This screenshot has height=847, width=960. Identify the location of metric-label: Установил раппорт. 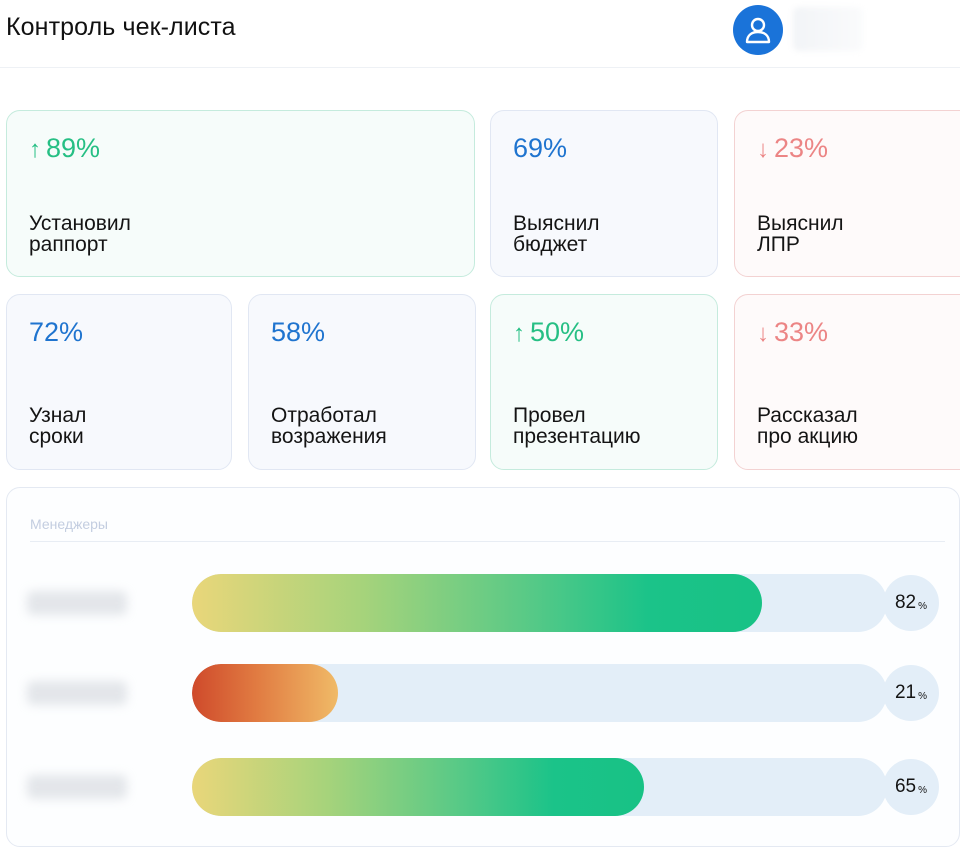
(80, 234).